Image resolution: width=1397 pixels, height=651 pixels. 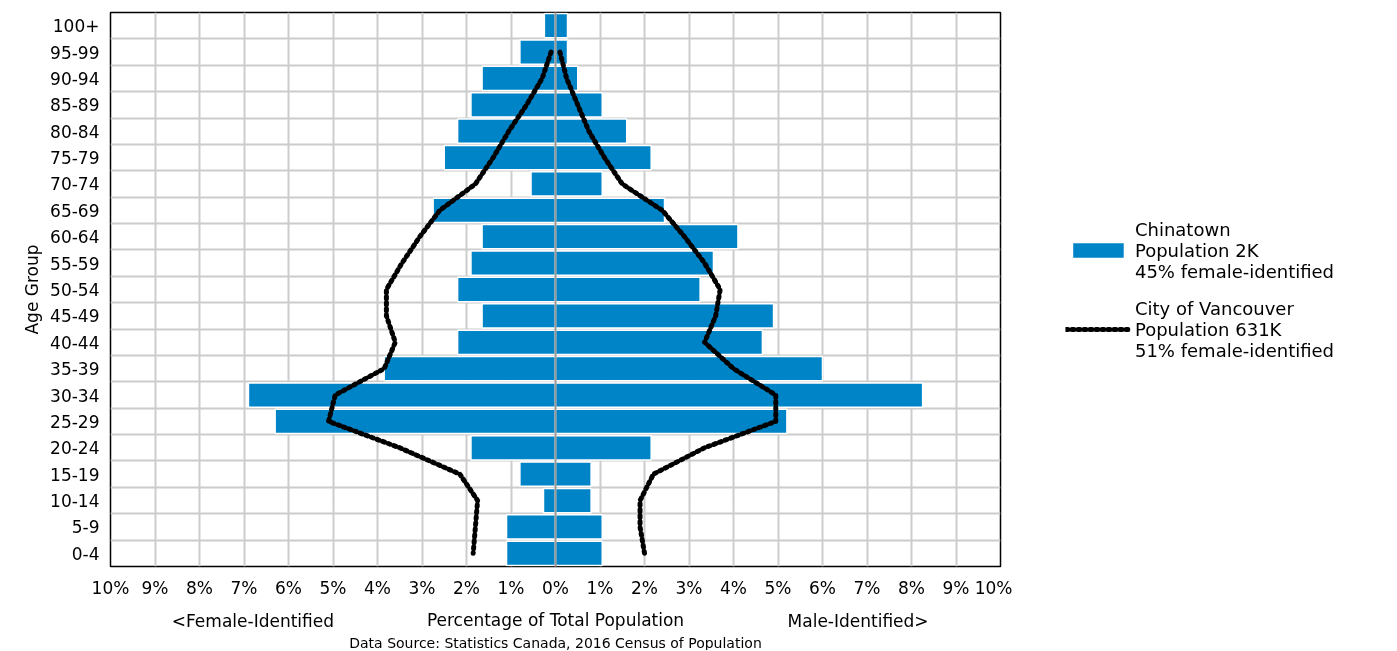 What do you see at coordinates (75, 52) in the screenshot?
I see `y-tick-label: 95-99` at bounding box center [75, 52].